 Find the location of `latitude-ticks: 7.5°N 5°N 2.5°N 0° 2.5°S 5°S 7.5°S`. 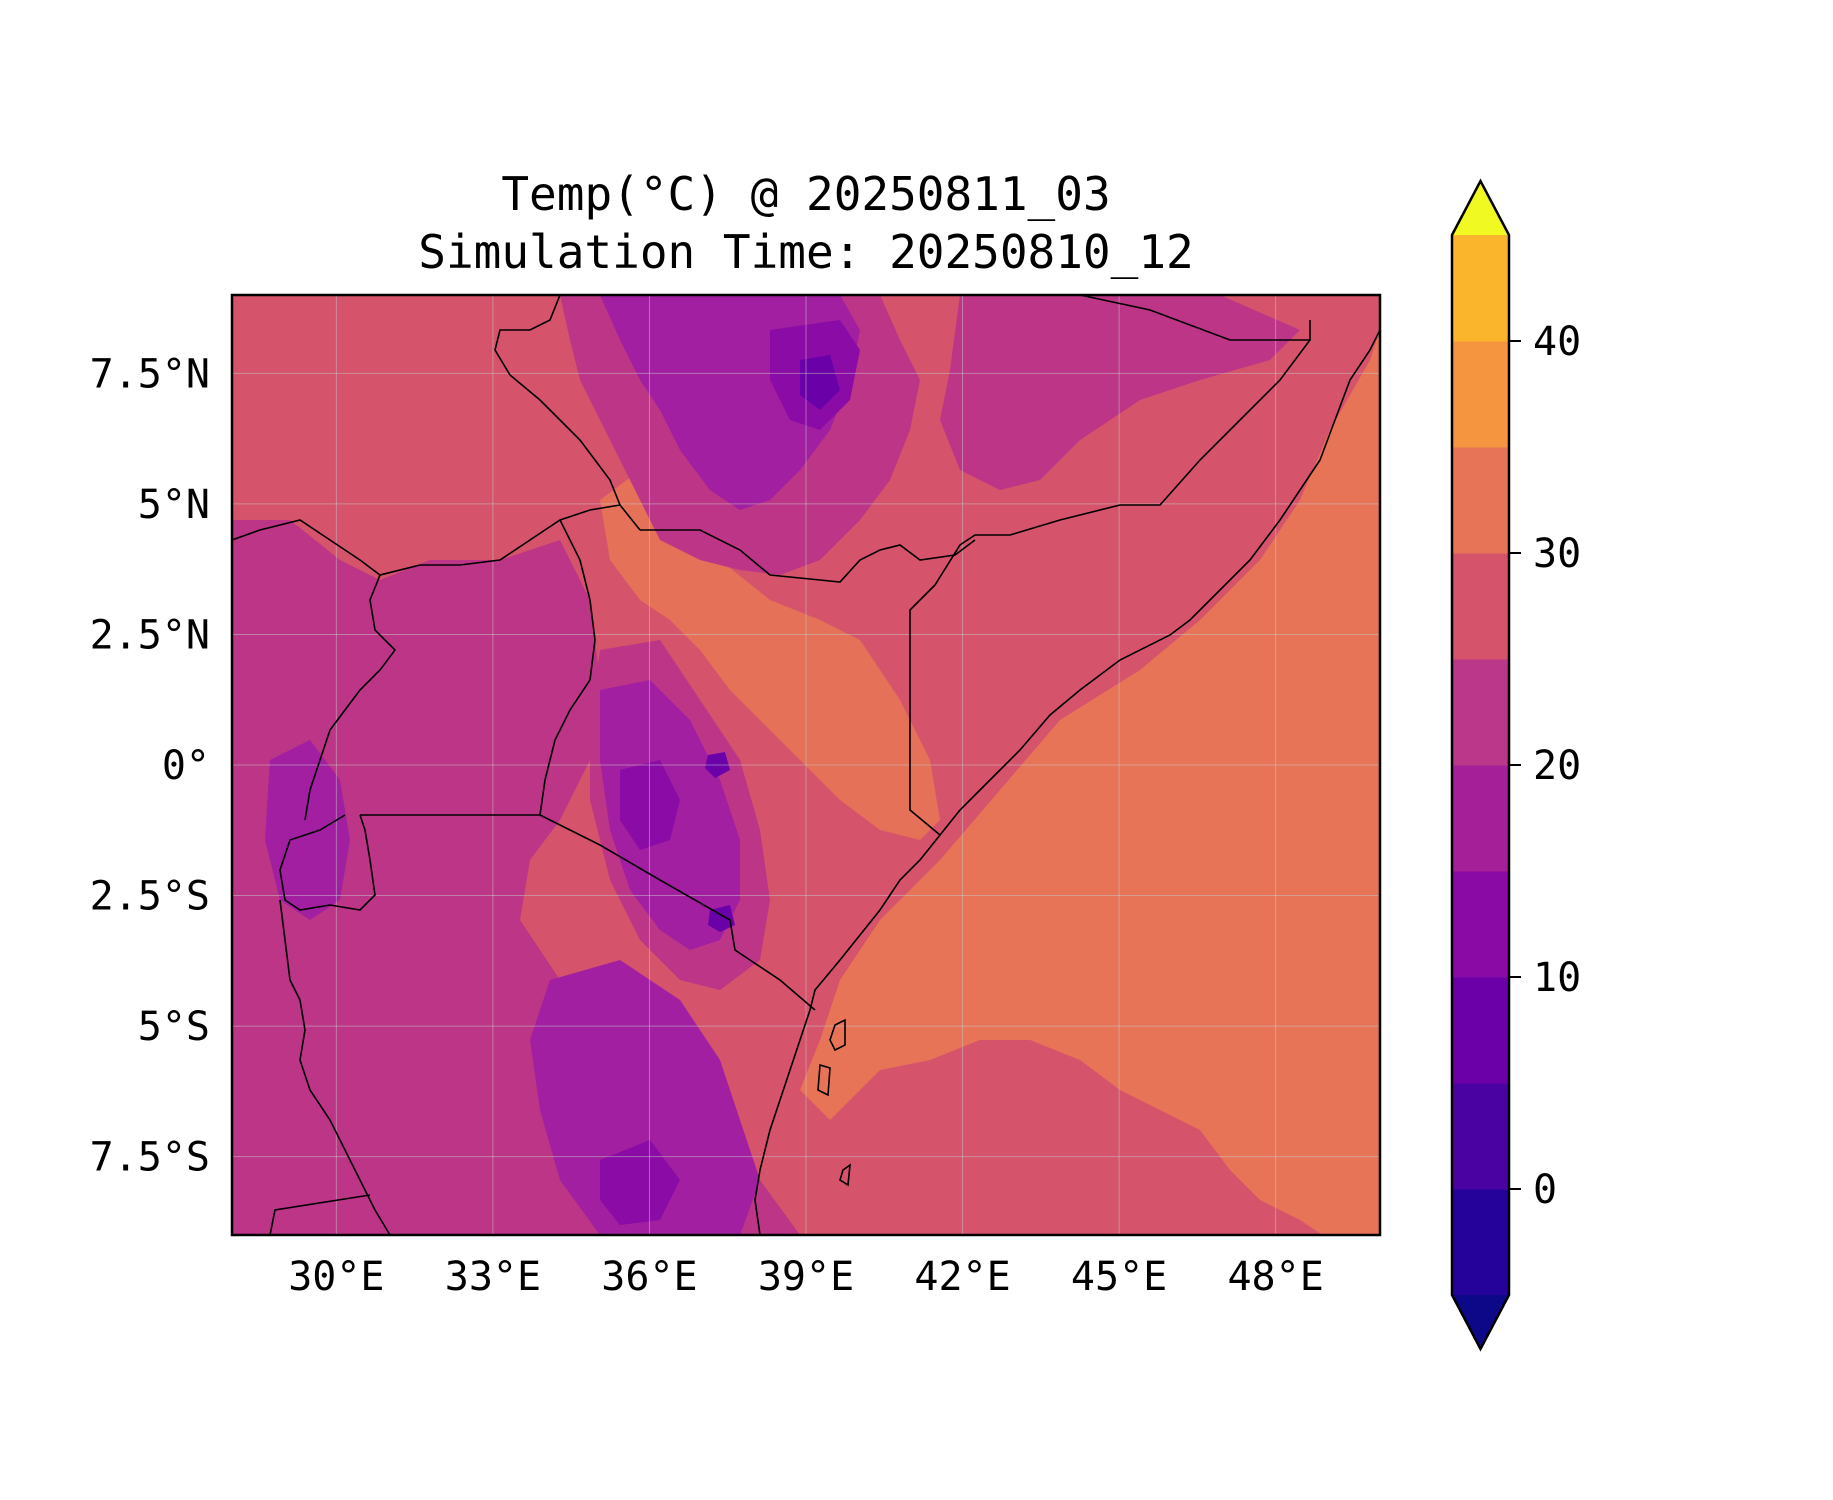

latitude-ticks: 7.5°N 5°N 2.5°N 0° 2.5°S 5°S 7.5°S is located at coordinates (150, 765).